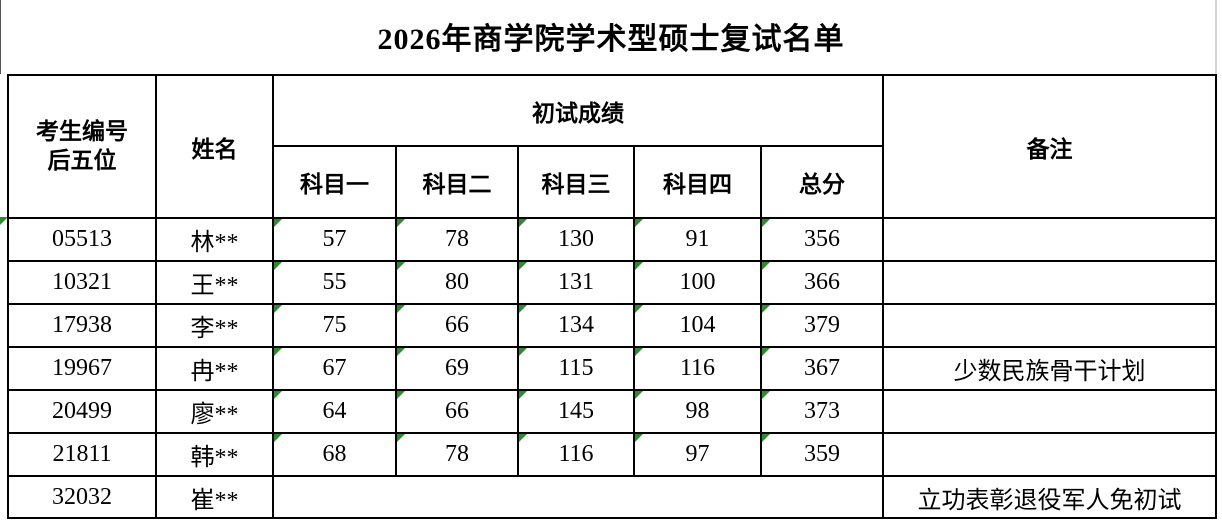 The height and width of the screenshot is (522, 1222). What do you see at coordinates (214, 239) in the screenshot?
I see `cell-name: 林**` at bounding box center [214, 239].